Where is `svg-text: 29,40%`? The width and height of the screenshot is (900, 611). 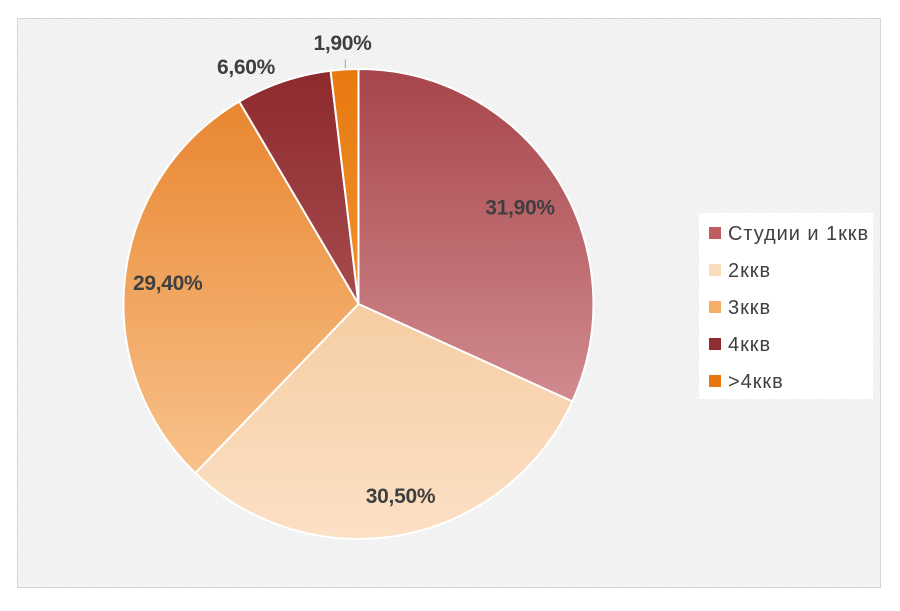
svg-text: 29,40% is located at coordinates (168, 283).